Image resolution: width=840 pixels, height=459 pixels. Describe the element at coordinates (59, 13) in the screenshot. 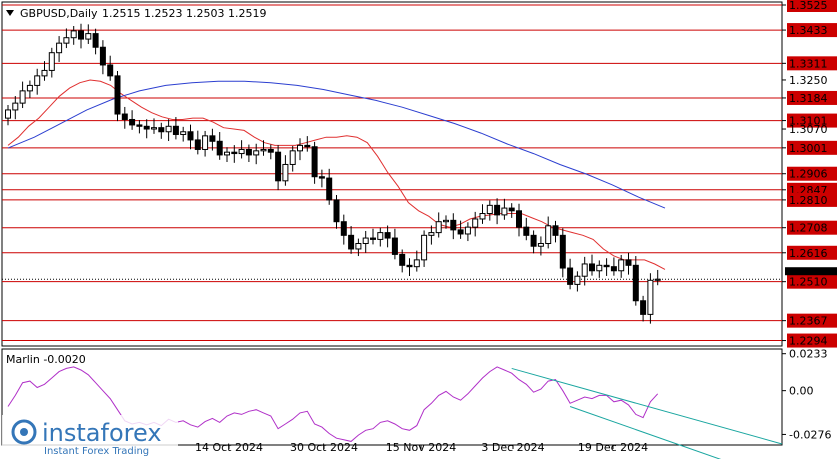

I see `symbol-label: GBPUSD,Daily` at that location.